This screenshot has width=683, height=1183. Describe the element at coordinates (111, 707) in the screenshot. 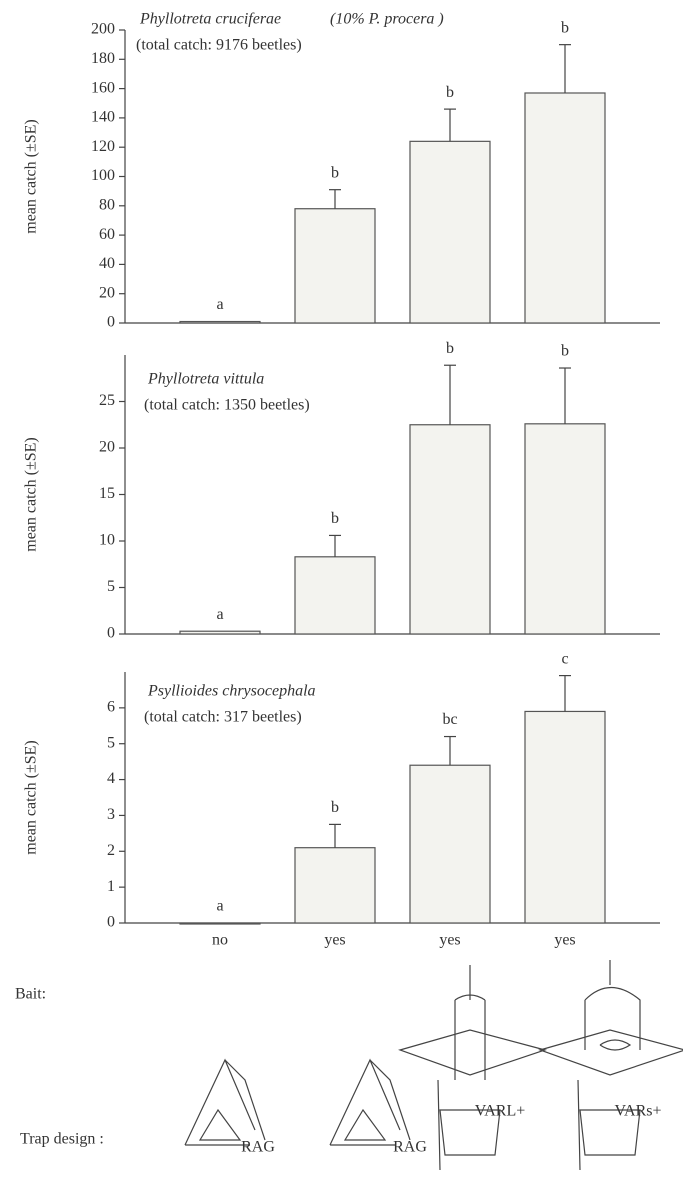

I see `y-tick-label: 6` at that location.